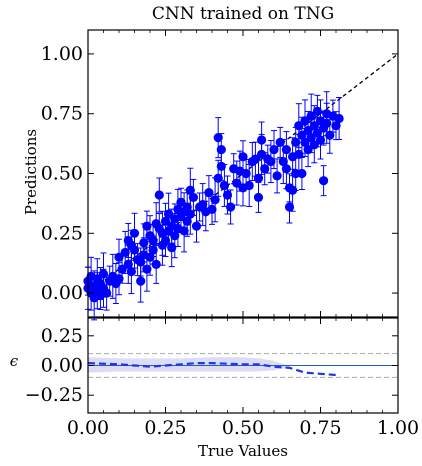 Image resolution: width=422 pixels, height=466 pixels. What do you see at coordinates (243, 451) in the screenshot?
I see `x-axis-label: True Values` at bounding box center [243, 451].